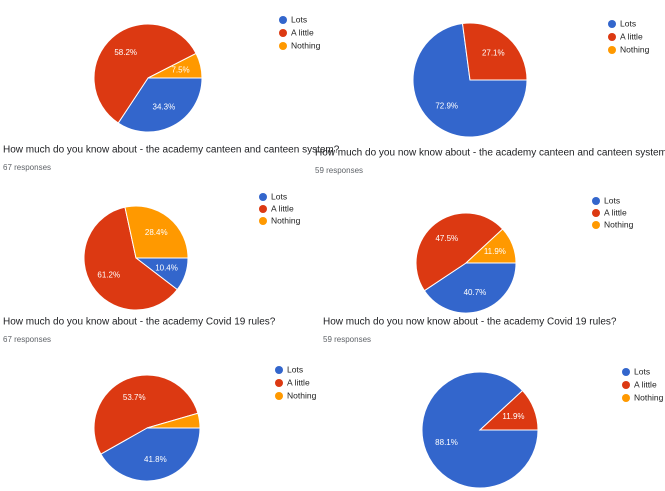 Image resolution: width=665 pixels, height=491 pixels. Describe the element at coordinates (155, 459) in the screenshot. I see `slice-label: 41.8%` at that location.